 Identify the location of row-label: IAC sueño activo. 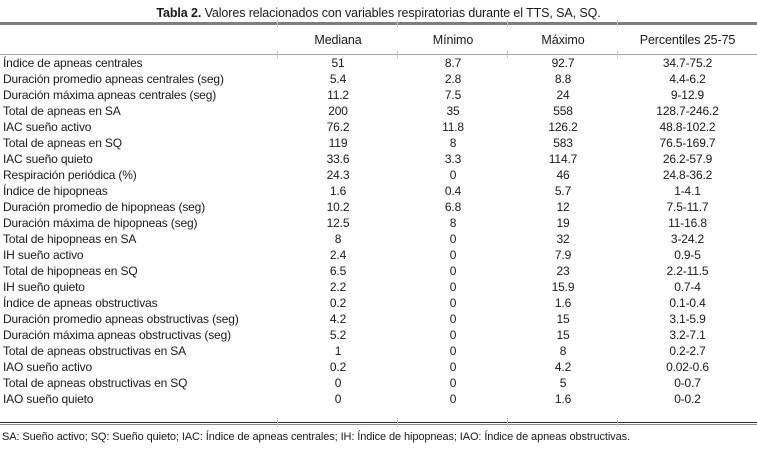
(47, 127).